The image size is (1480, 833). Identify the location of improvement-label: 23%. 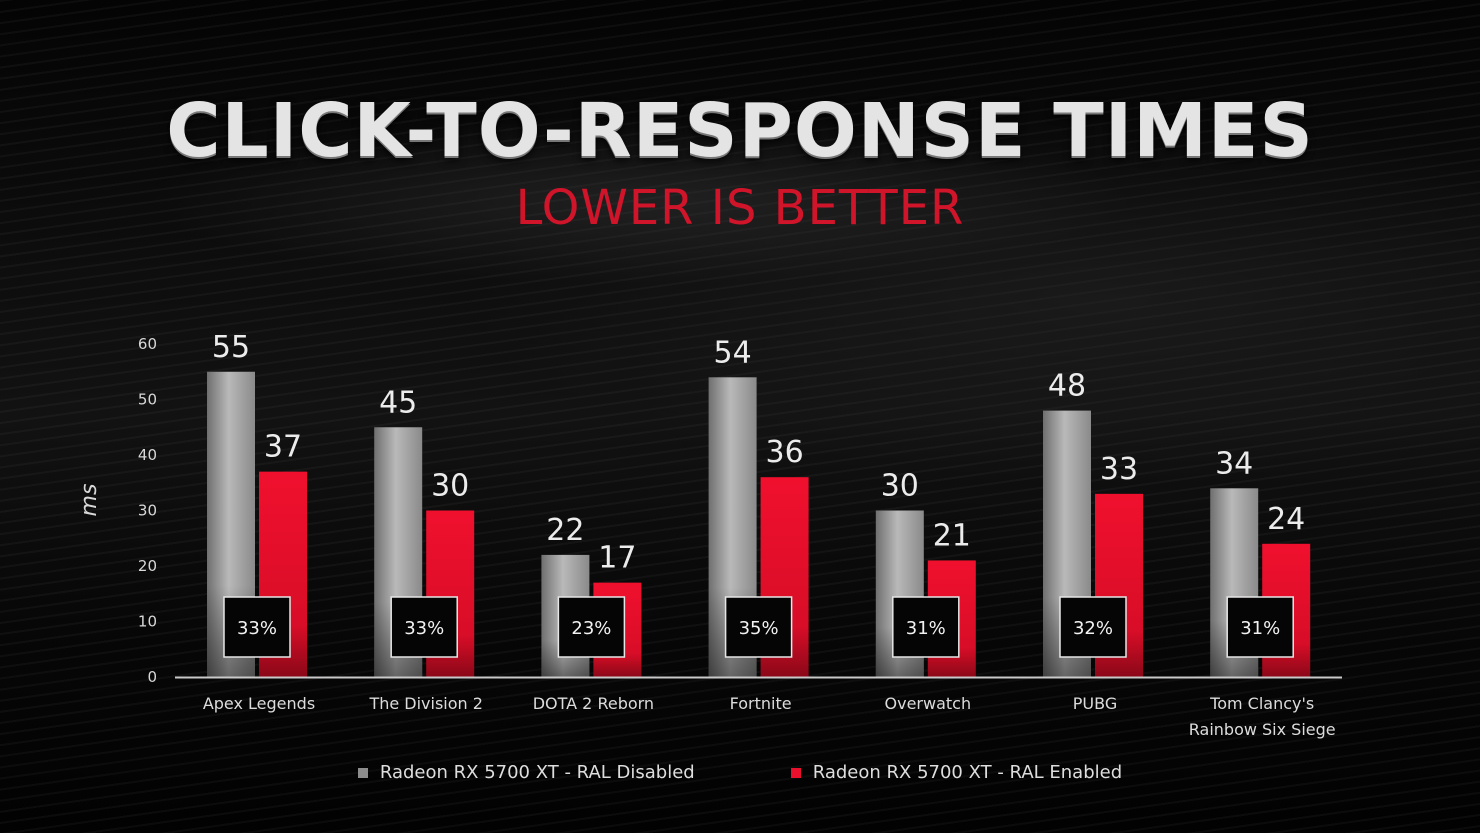
(591, 628).